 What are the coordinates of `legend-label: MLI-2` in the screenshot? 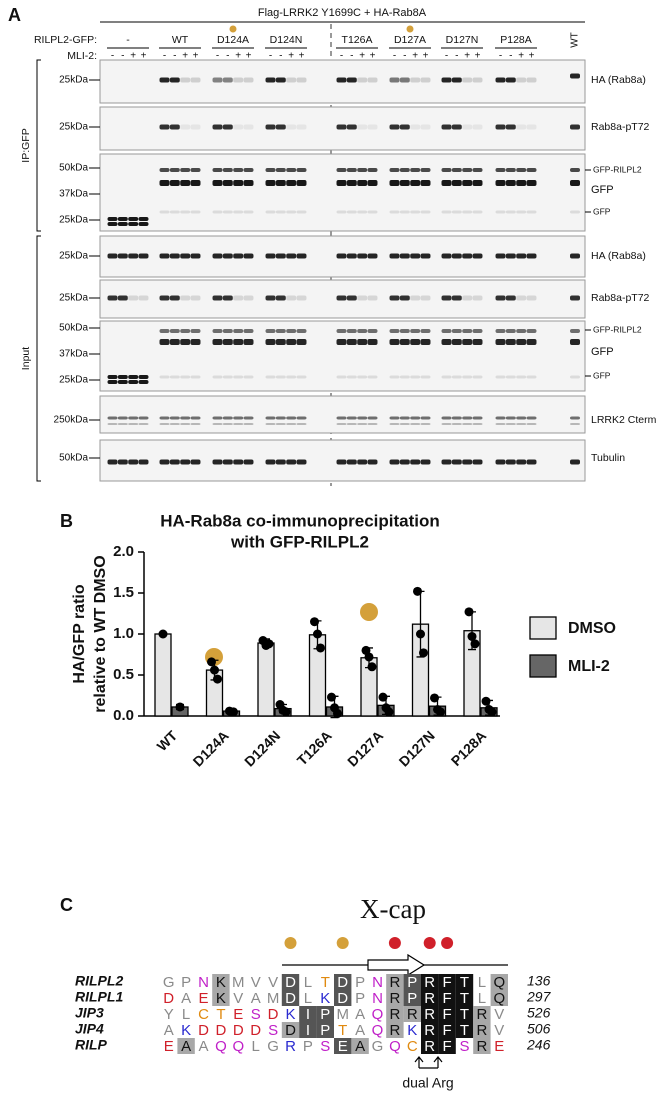 It's located at (589, 666).